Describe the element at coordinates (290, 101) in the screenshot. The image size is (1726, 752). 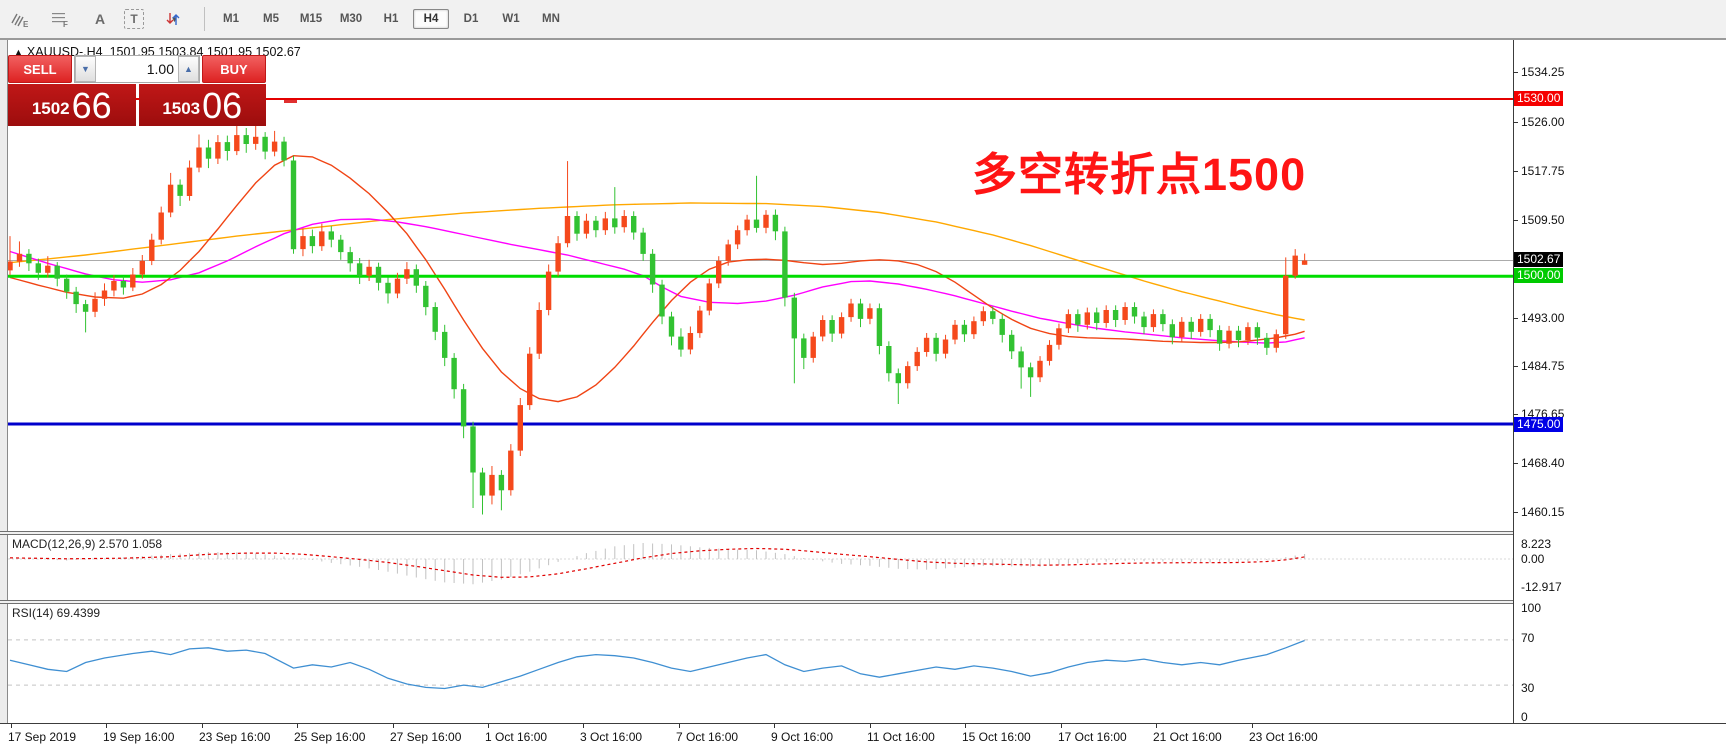
I see `price-marker-dash` at that location.